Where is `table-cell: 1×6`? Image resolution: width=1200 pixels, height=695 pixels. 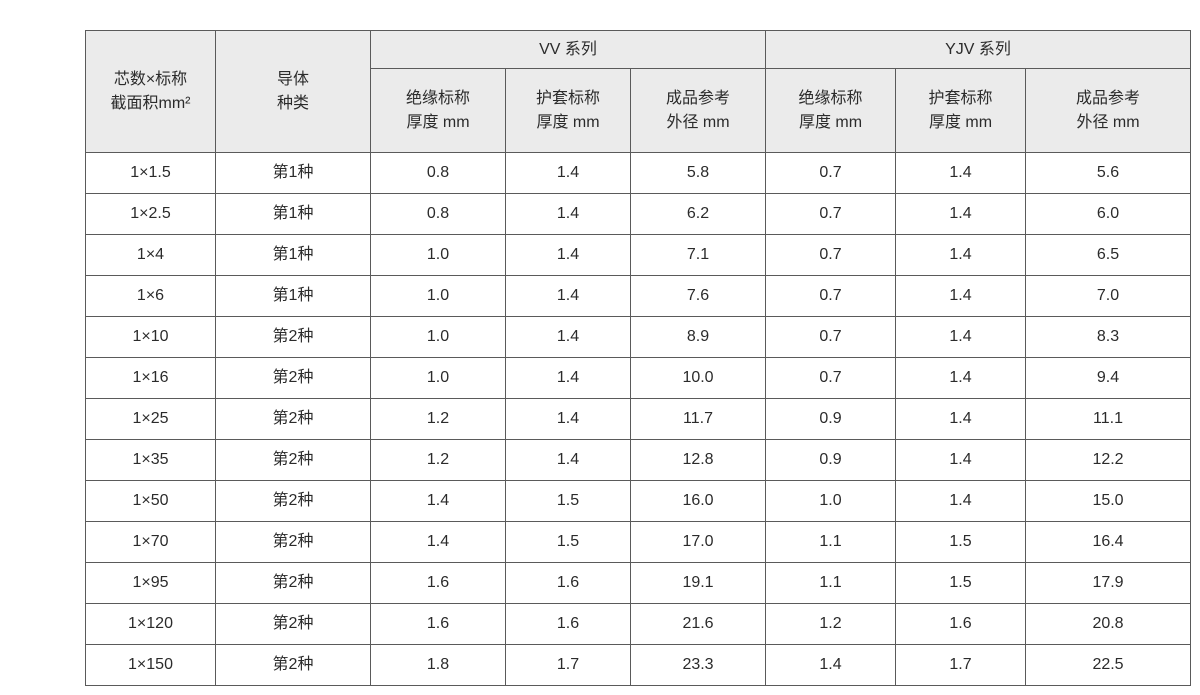
table-cell: 1×6 is located at coordinates (150, 296).